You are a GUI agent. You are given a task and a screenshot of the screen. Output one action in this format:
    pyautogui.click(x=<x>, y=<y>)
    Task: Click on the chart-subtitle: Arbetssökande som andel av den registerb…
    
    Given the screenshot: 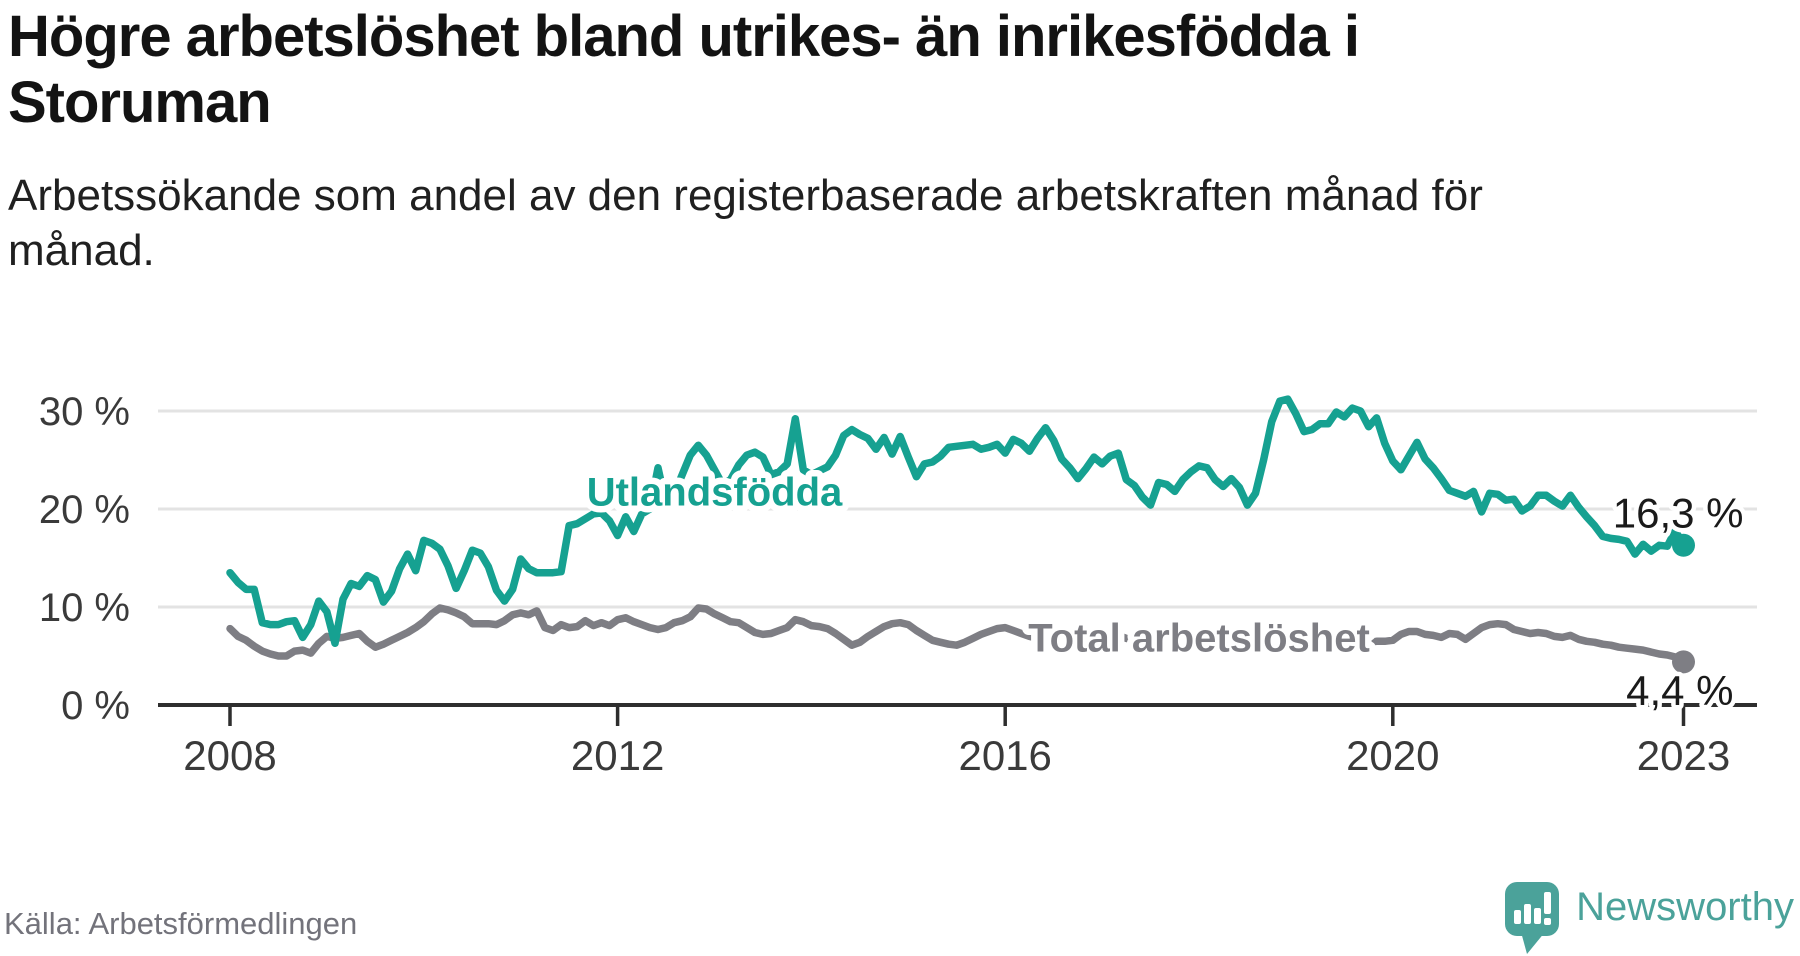 What is the action you would take?
    pyautogui.click(x=888, y=223)
    